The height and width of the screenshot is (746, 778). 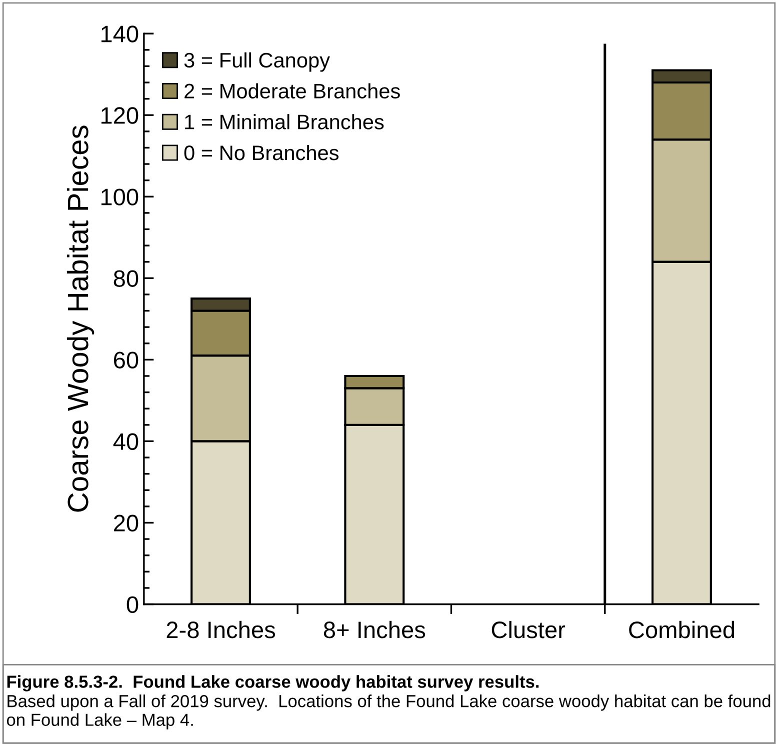 What do you see at coordinates (284, 122) in the screenshot?
I see `legend-label: 1 = Minimal Branches` at bounding box center [284, 122].